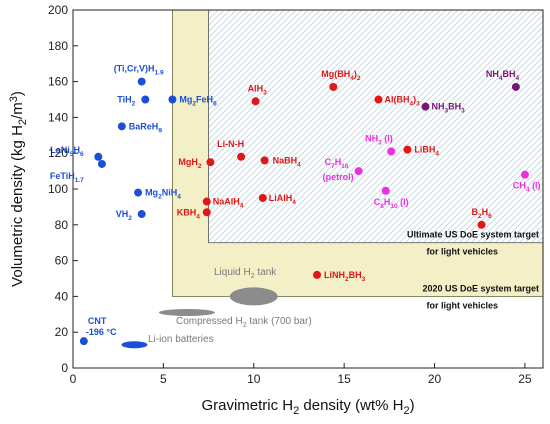  What do you see at coordinates (62, 261) in the screenshot?
I see `y-tick-label: 60` at bounding box center [62, 261].